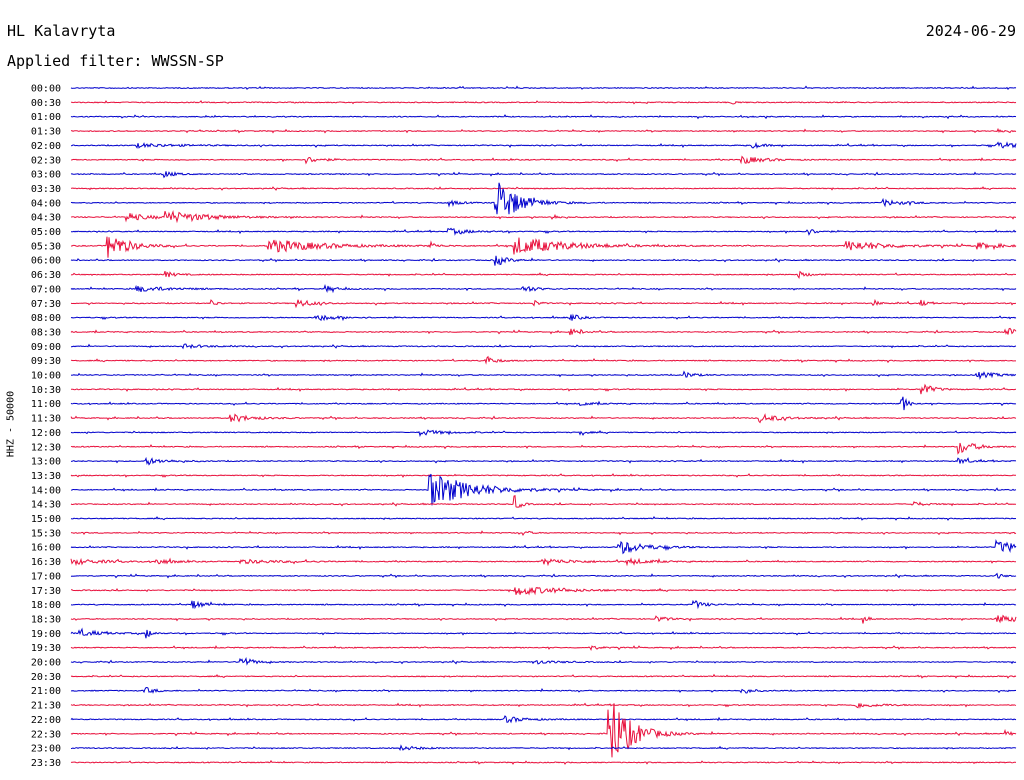 This screenshot has height=780, width=1024. Describe the element at coordinates (46, 533) in the screenshot. I see `row-label: 15:30` at that location.